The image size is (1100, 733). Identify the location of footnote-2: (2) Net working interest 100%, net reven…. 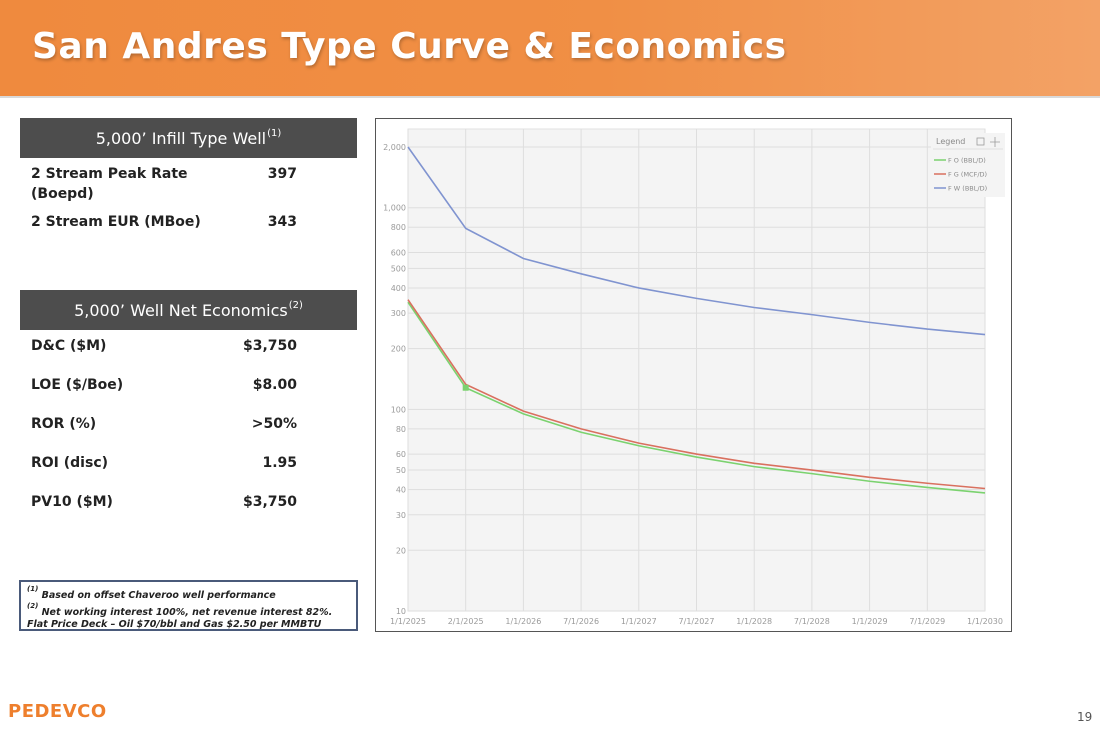
(188, 616).